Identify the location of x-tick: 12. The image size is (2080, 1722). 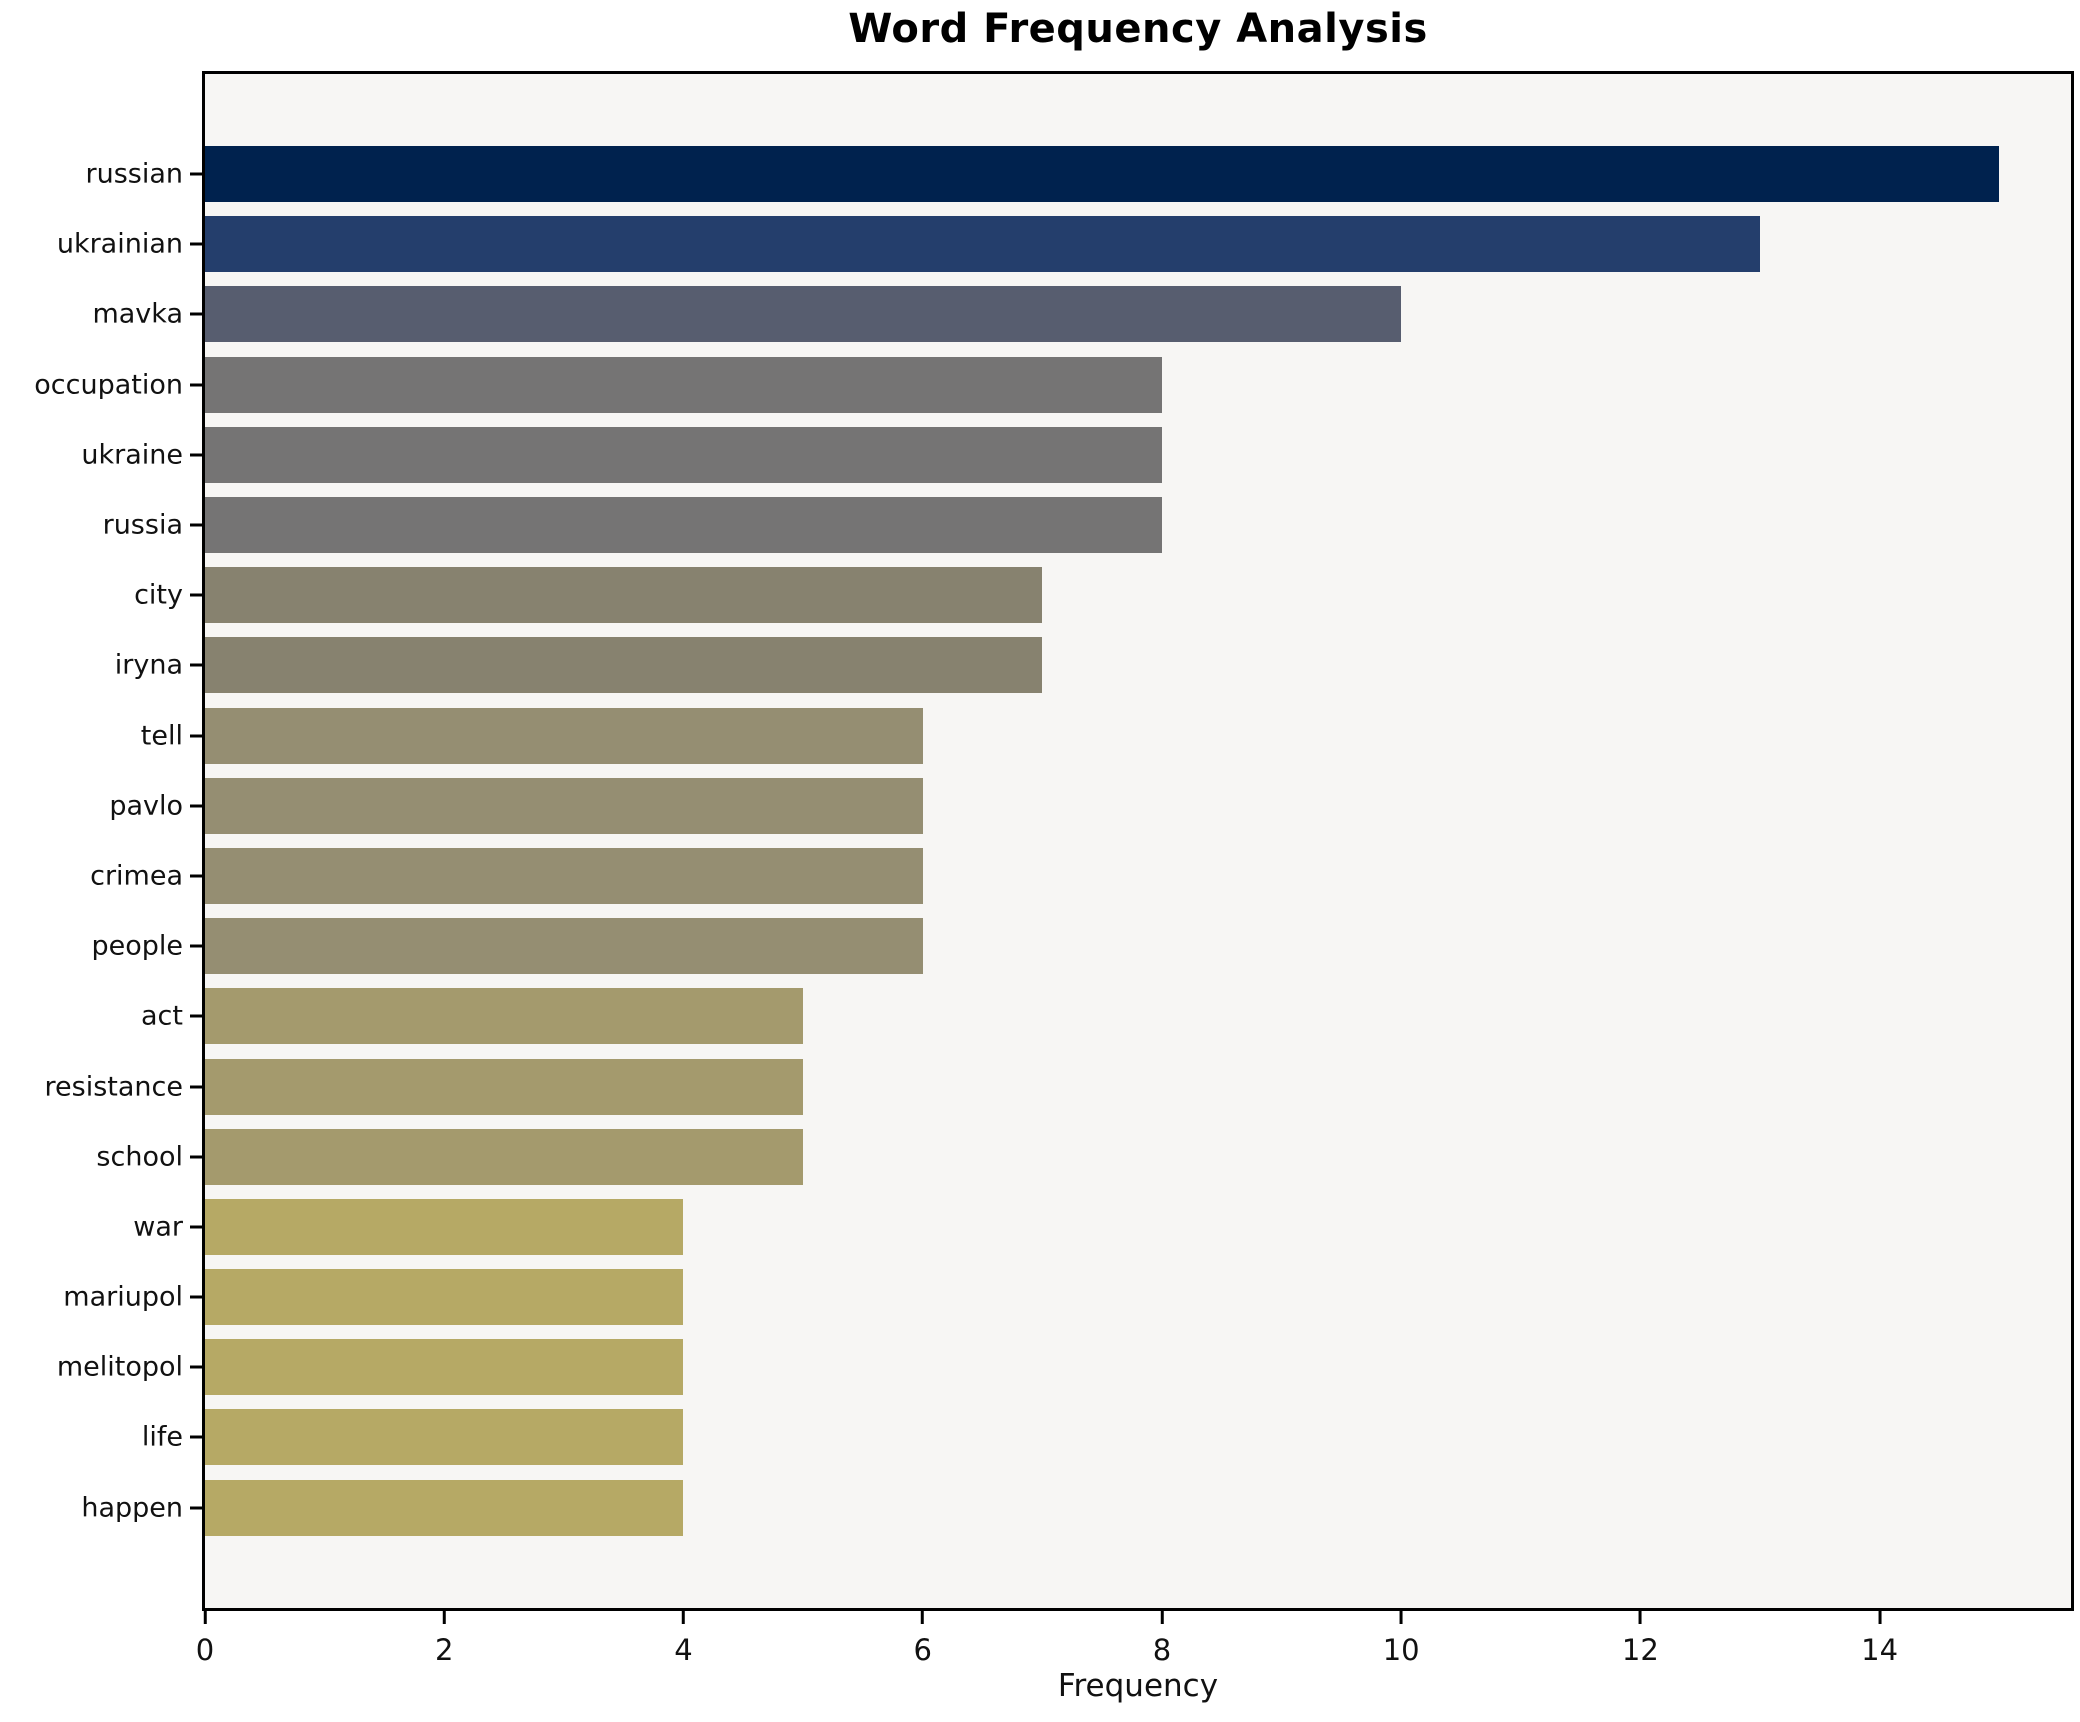
(1640, 1639).